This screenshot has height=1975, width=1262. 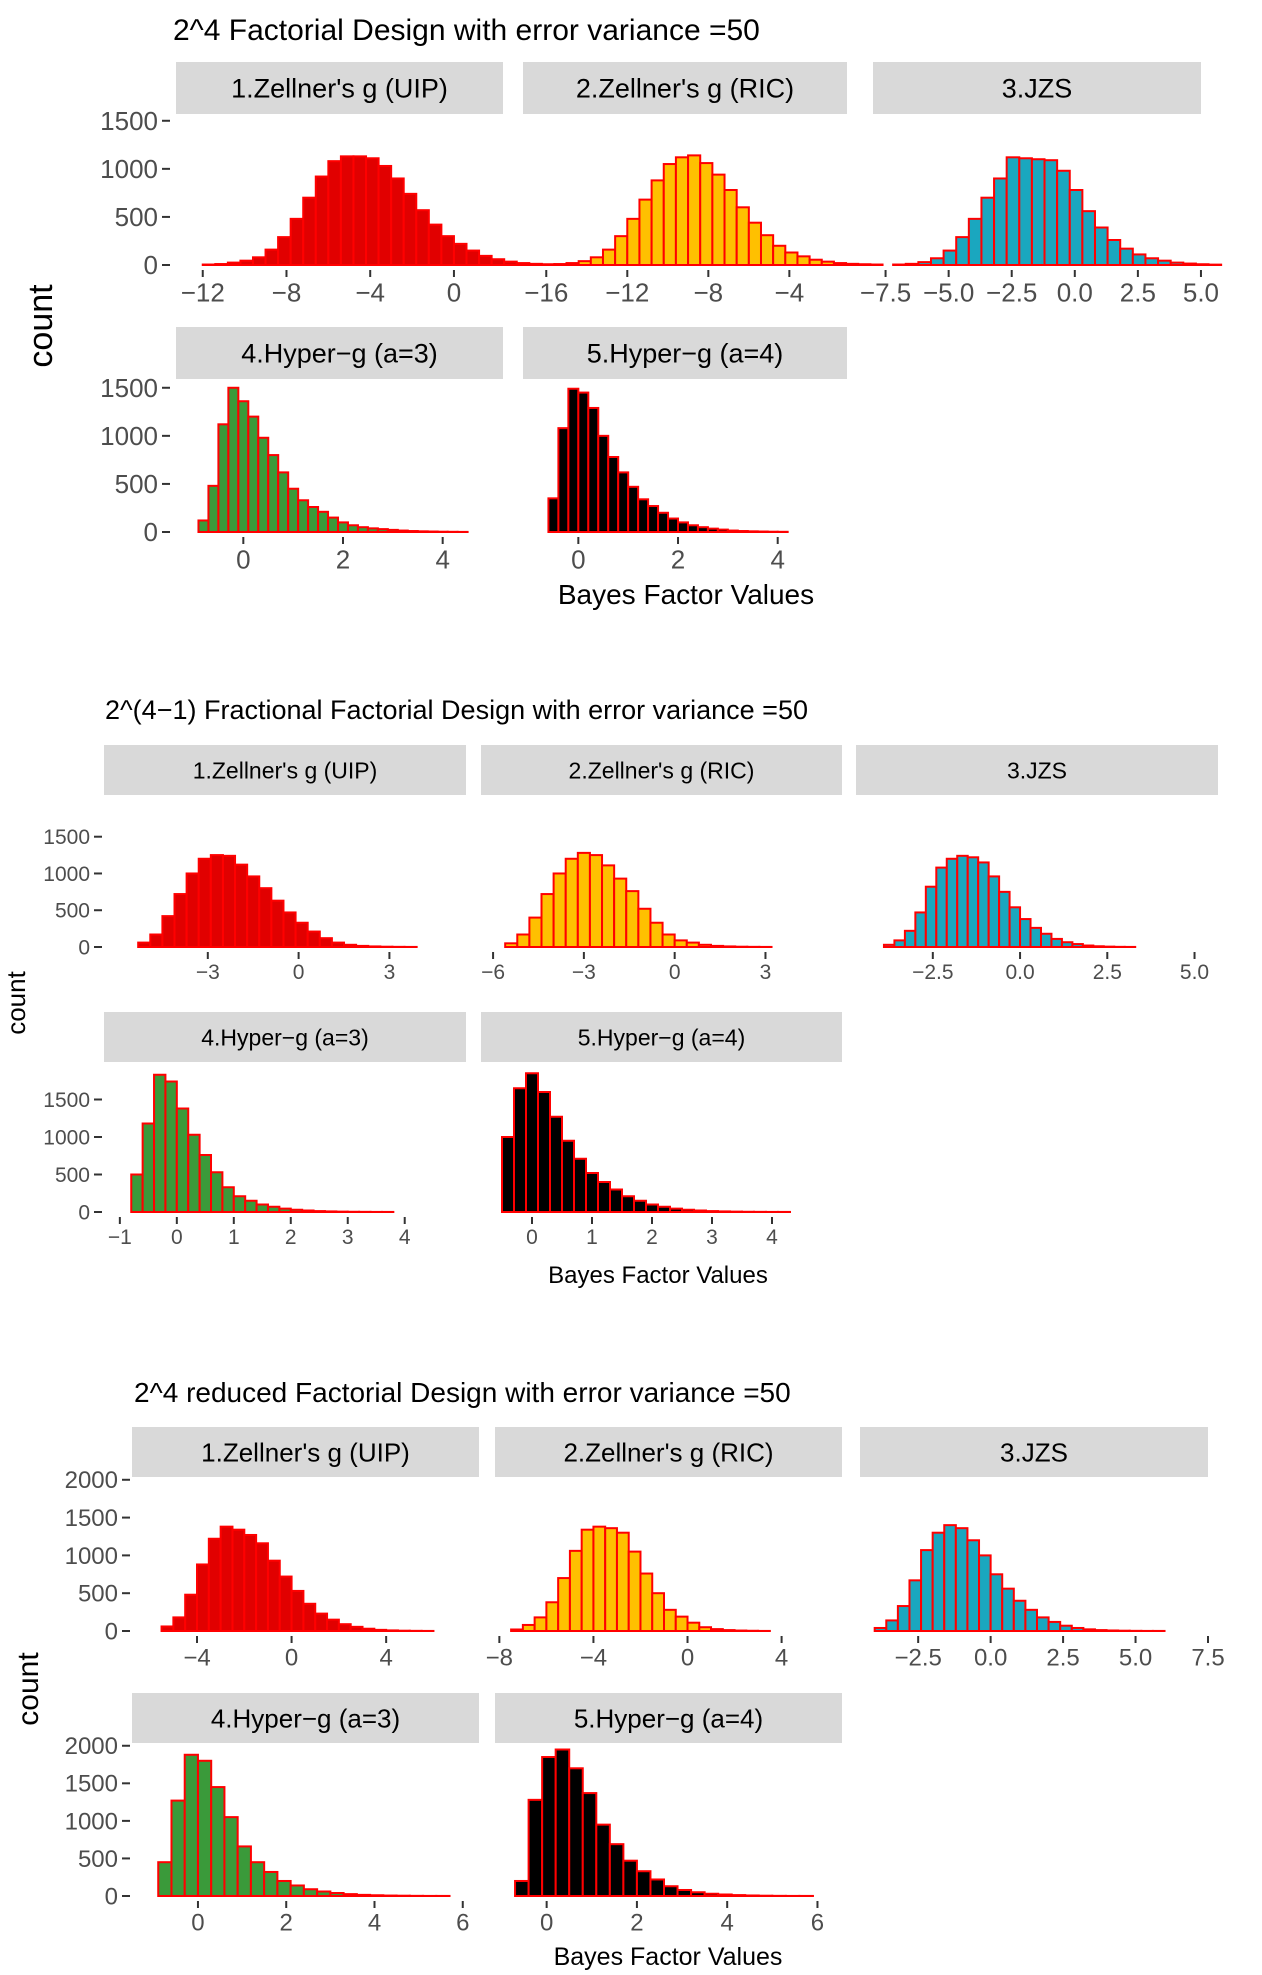 What do you see at coordinates (41, 326) in the screenshot?
I see `figure-1-ylabel: count` at bounding box center [41, 326].